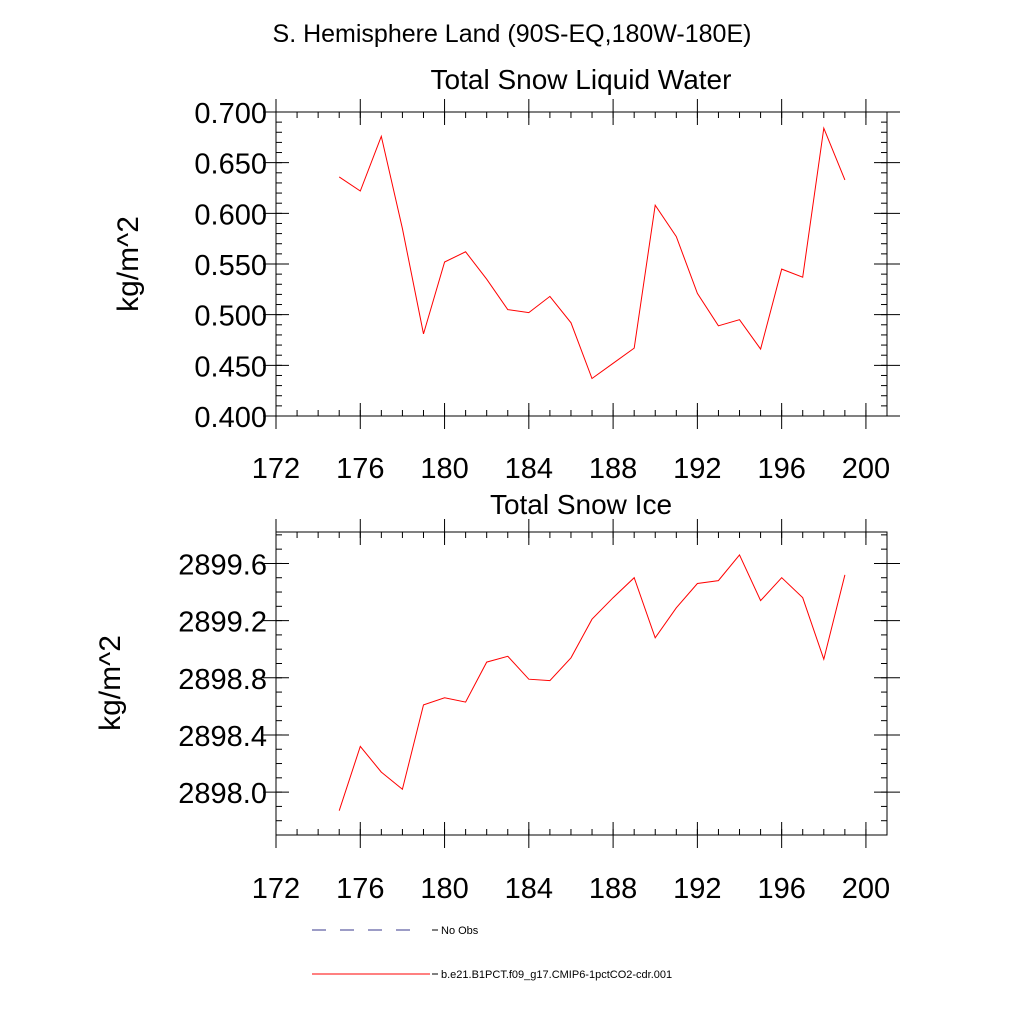  What do you see at coordinates (460, 931) in the screenshot?
I see `legend-label: No Obs` at bounding box center [460, 931].